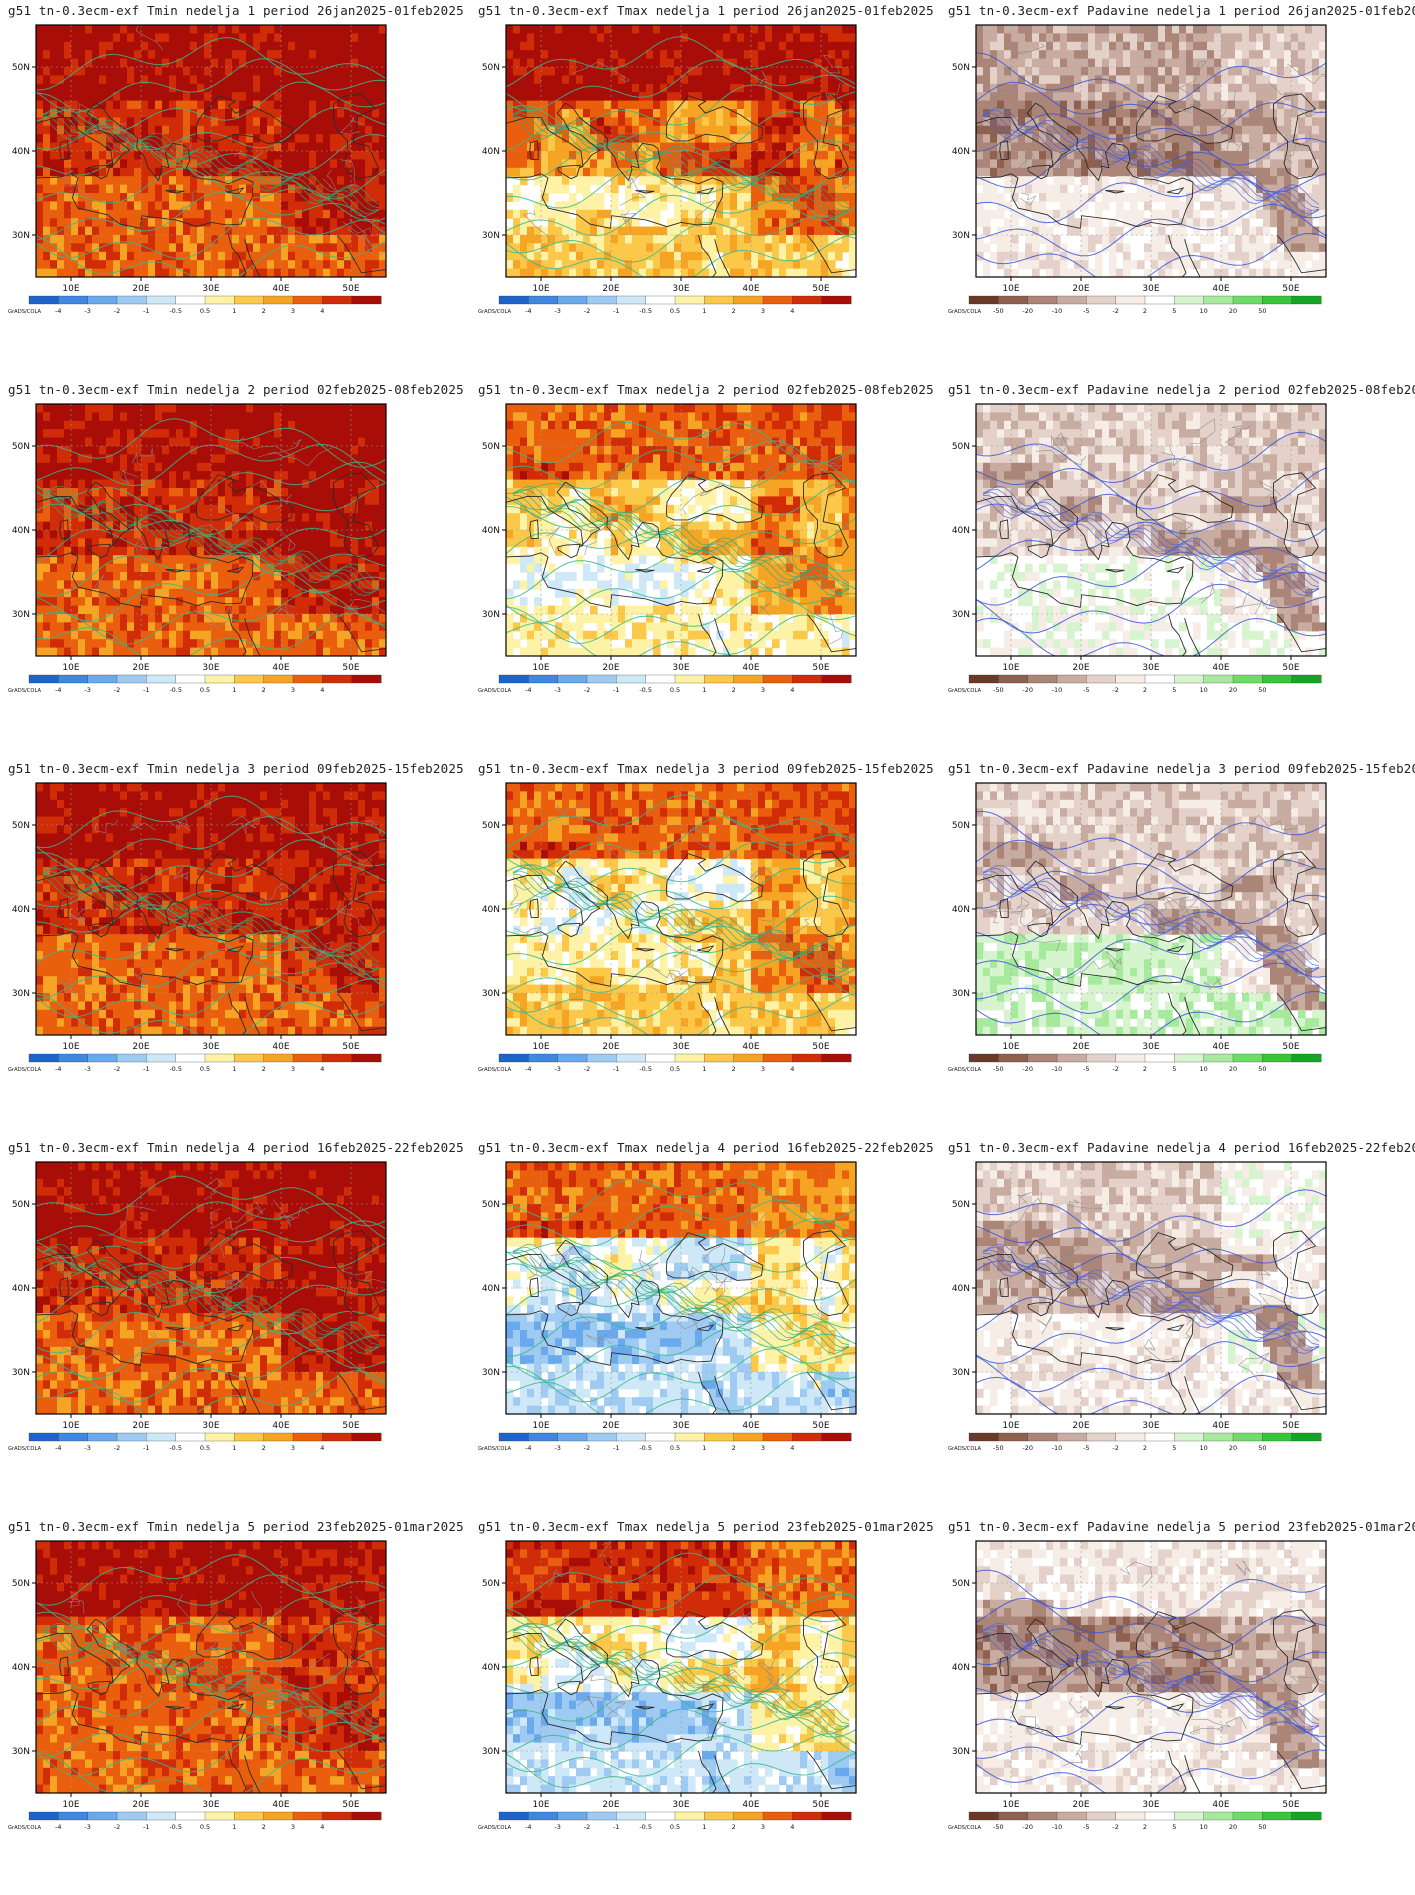  I want to click on colorbar-label: 0.5, so click(675, 311).